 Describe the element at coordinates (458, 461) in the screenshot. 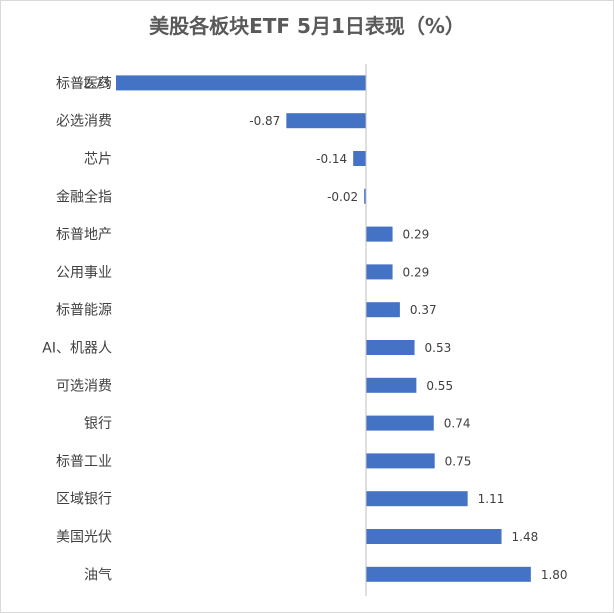

I see `data-label: 0.75` at that location.